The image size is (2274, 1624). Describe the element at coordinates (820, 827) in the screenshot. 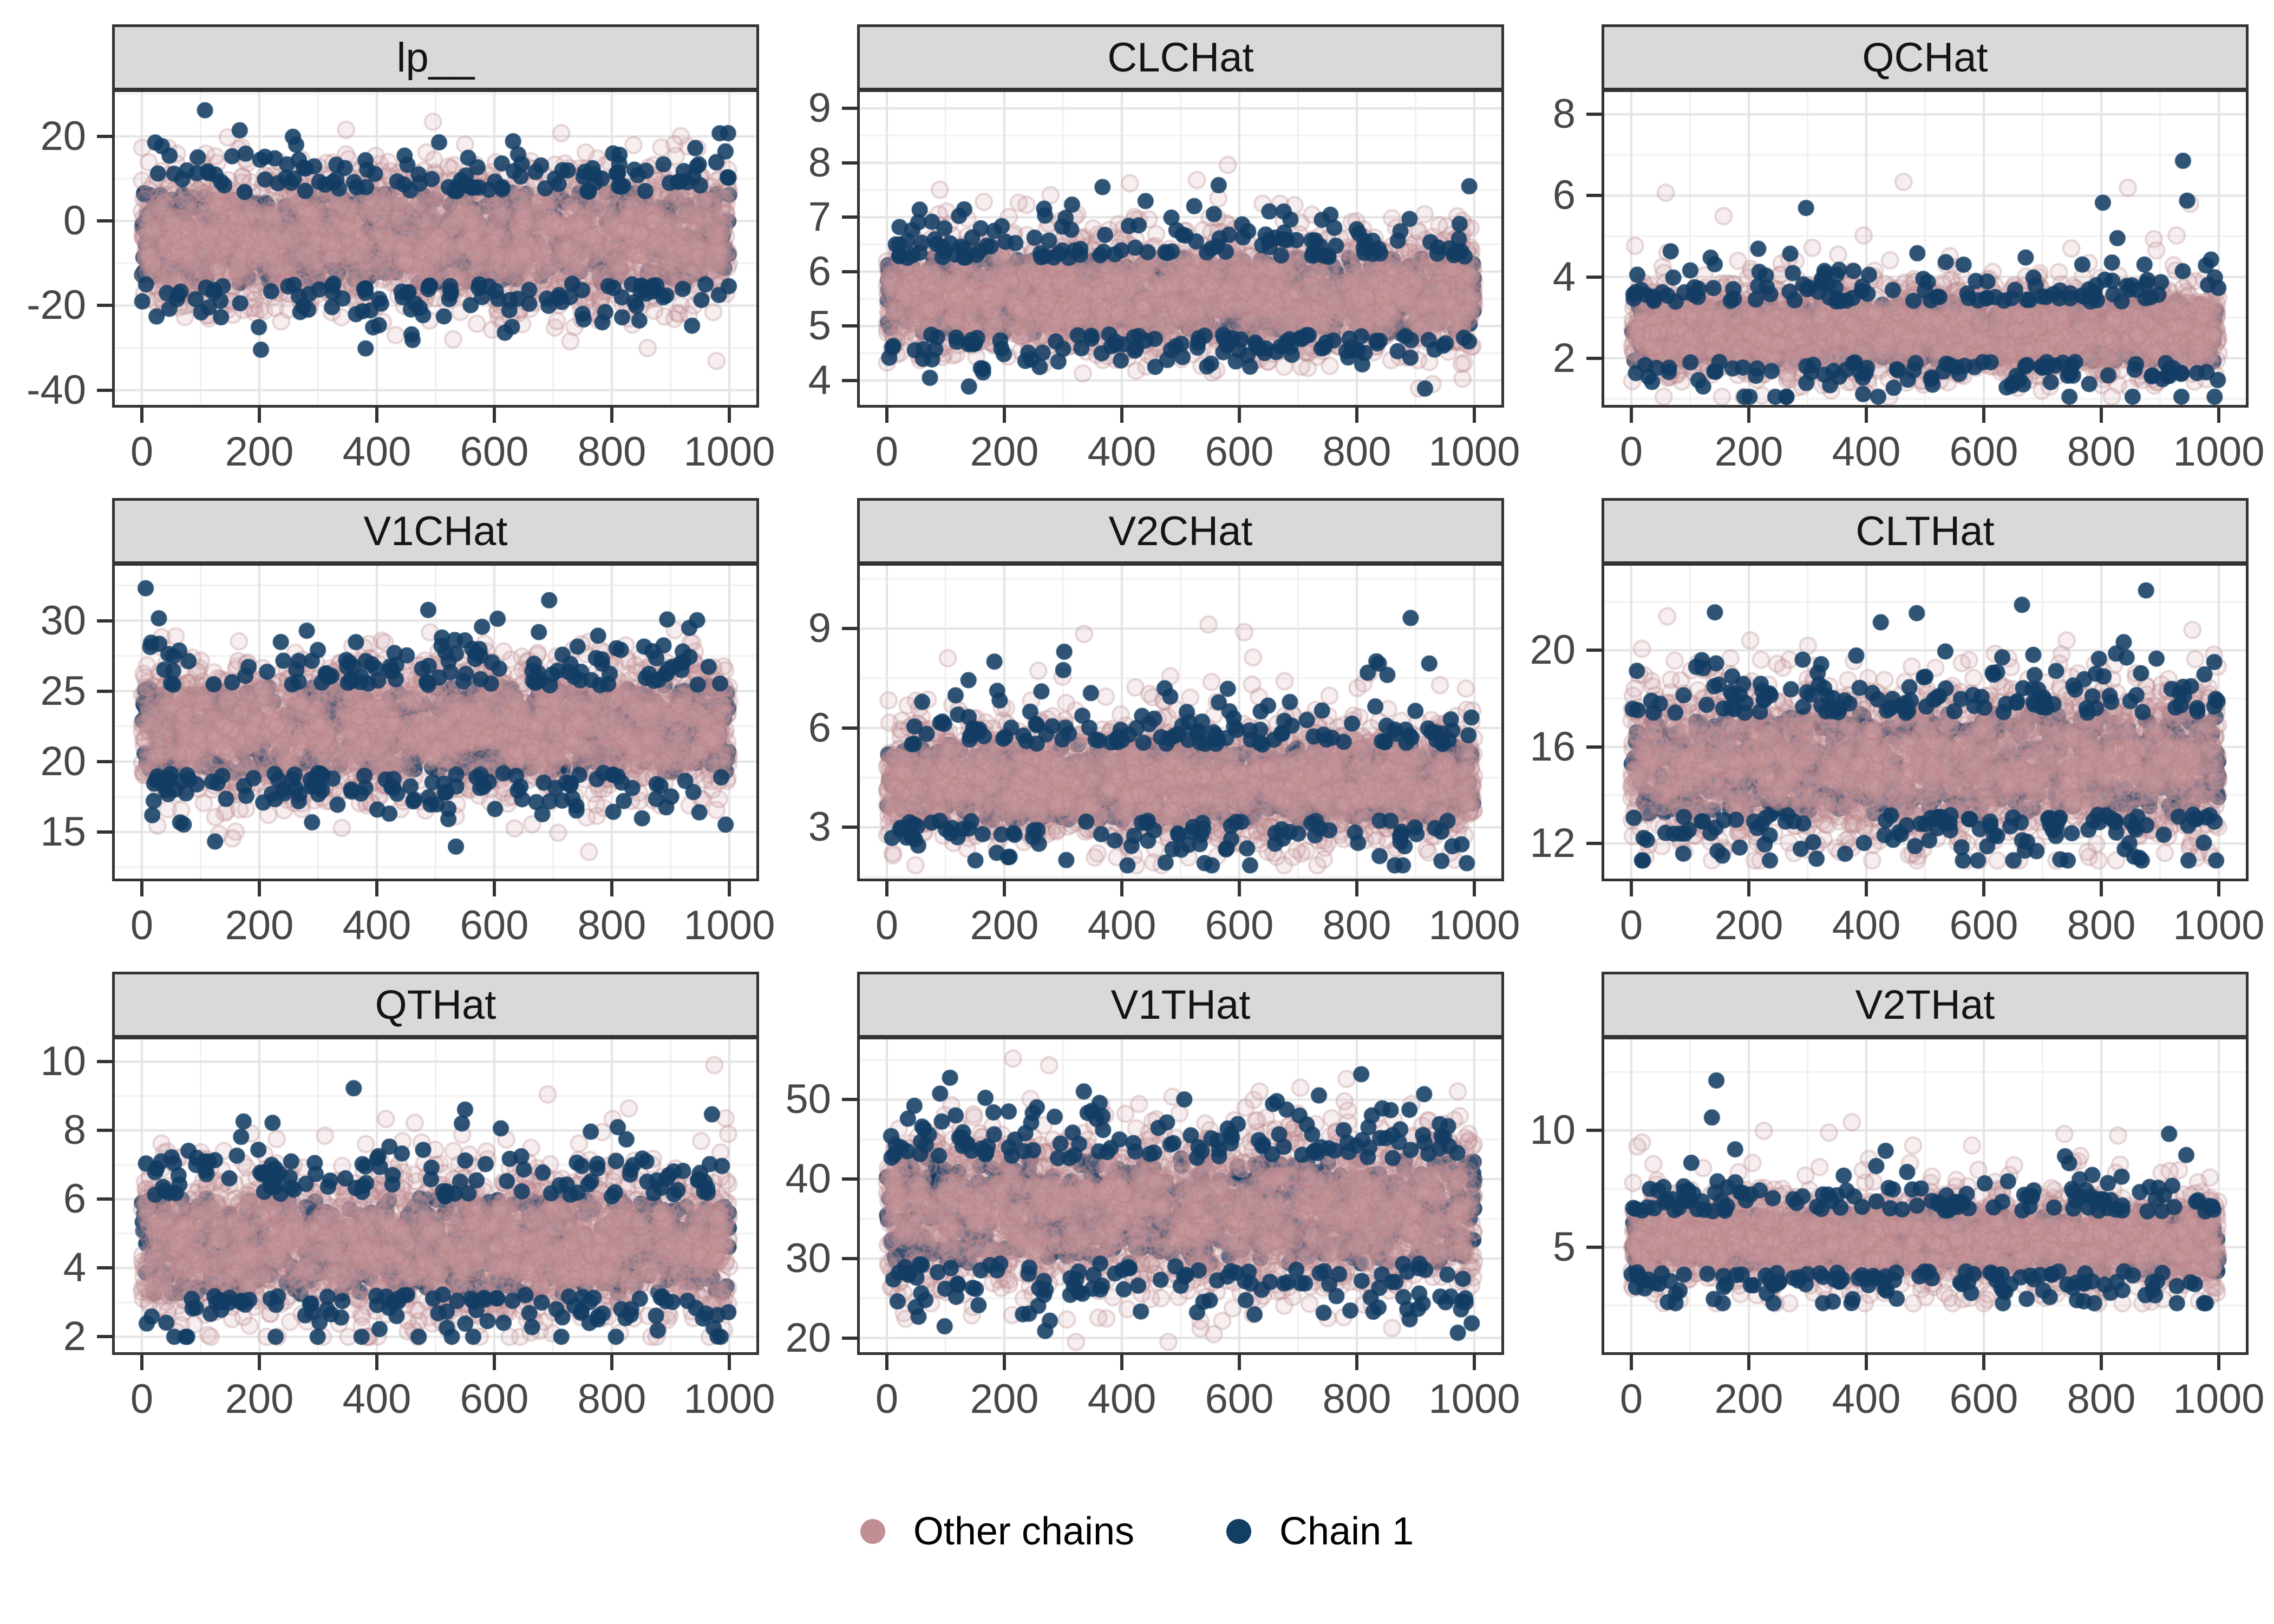

I see `y-axis-tick-label: 3` at that location.